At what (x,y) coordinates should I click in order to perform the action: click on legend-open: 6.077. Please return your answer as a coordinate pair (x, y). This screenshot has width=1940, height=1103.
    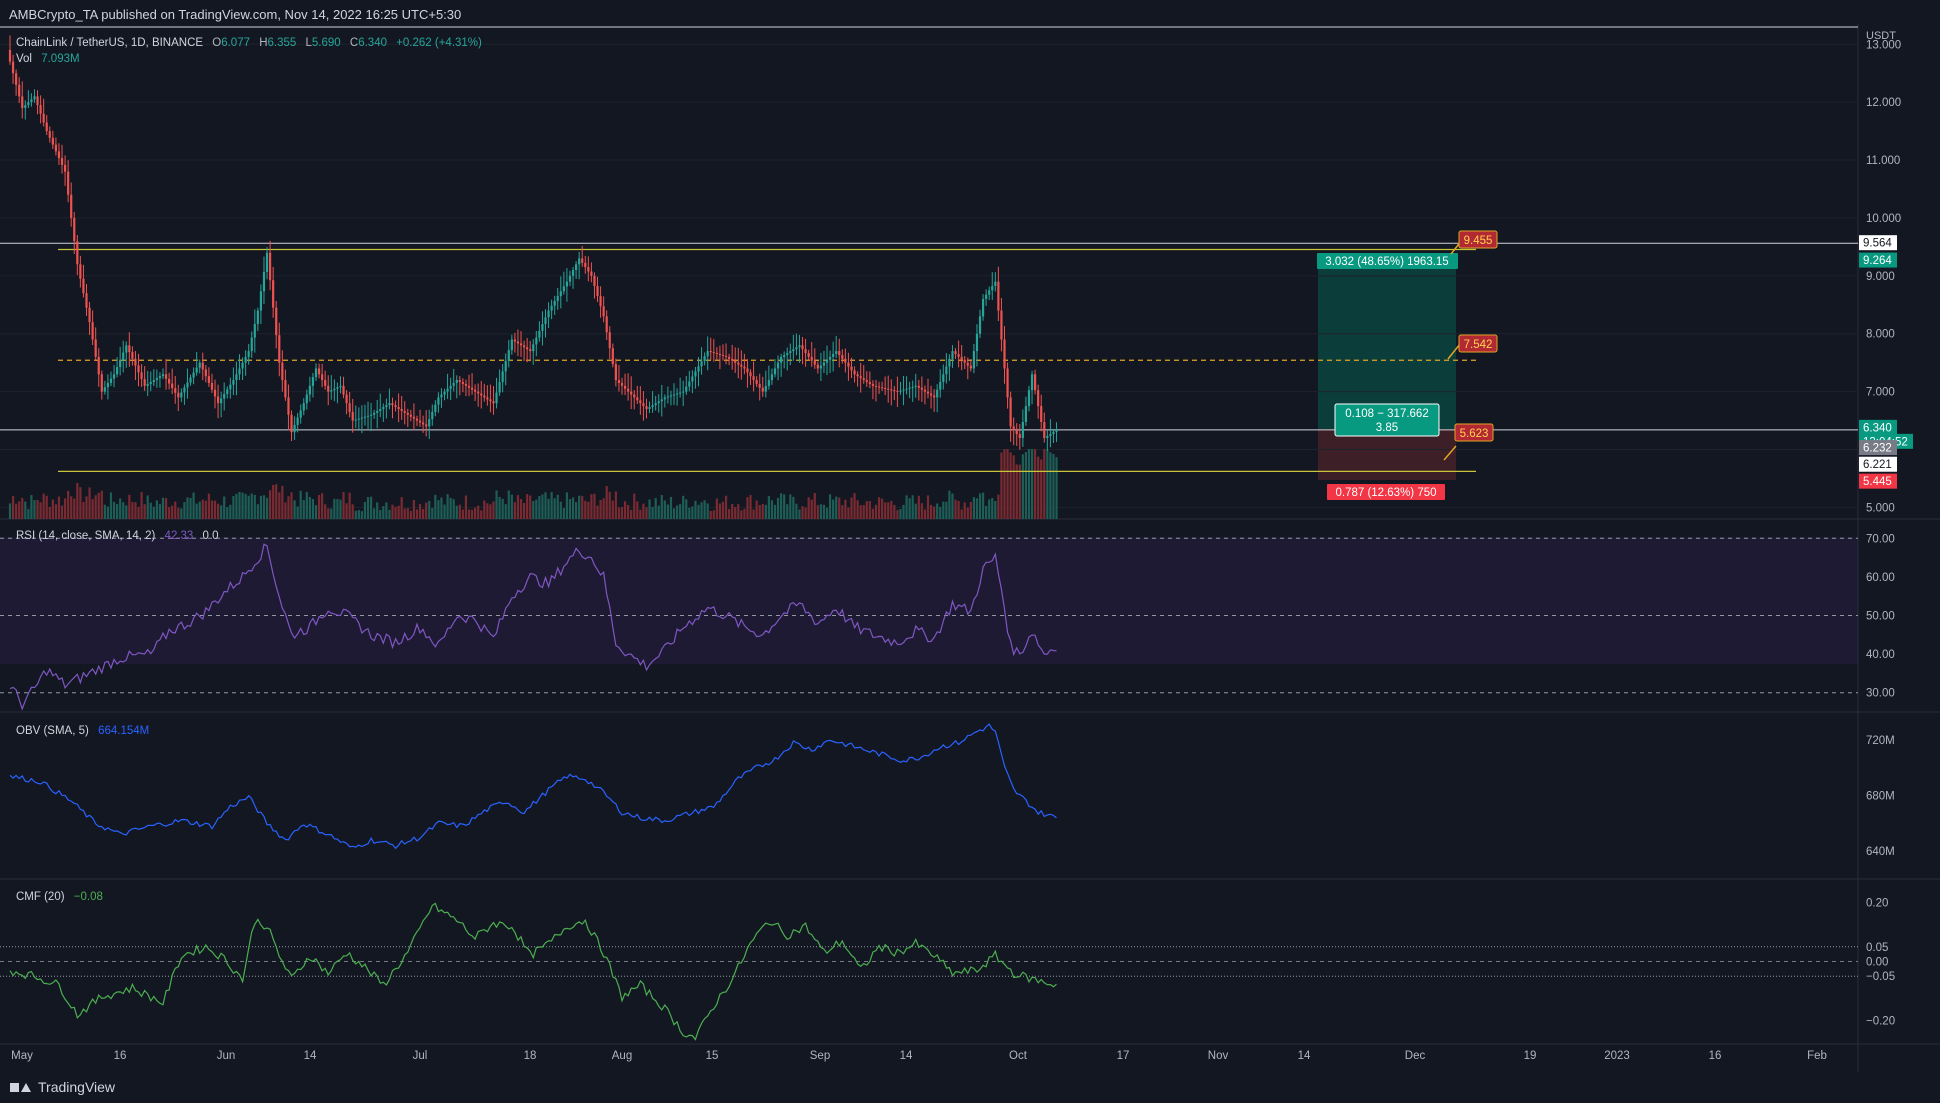
    Looking at the image, I should click on (235, 43).